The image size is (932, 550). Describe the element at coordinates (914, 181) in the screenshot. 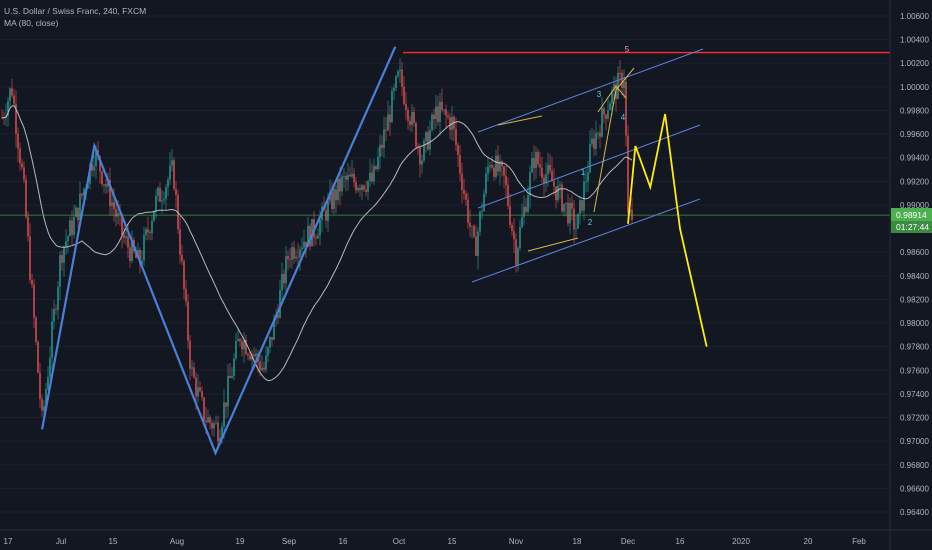

I see `price-tick-label: 0.99200` at that location.